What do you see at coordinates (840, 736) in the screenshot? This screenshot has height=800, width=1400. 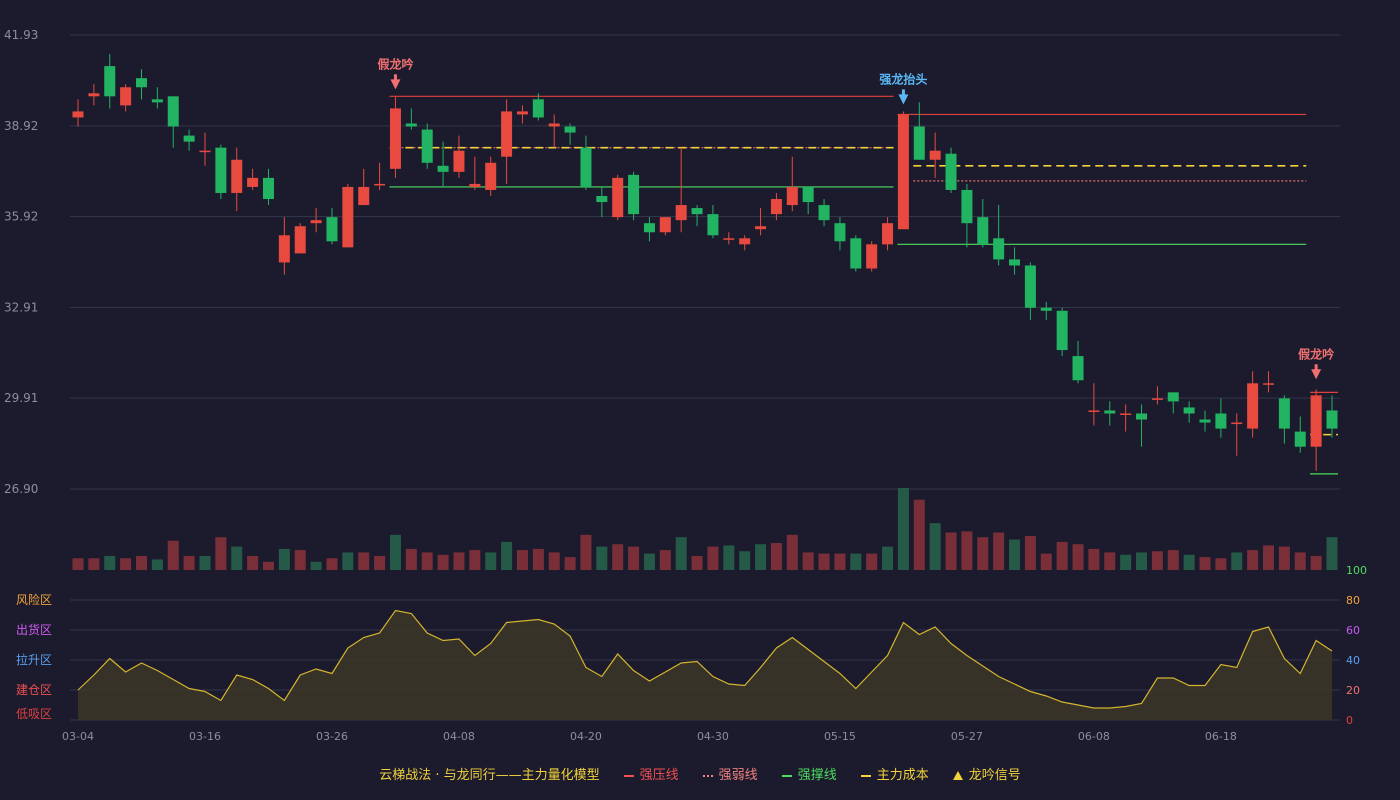 I see `x-tick-label: 05-15` at bounding box center [840, 736].